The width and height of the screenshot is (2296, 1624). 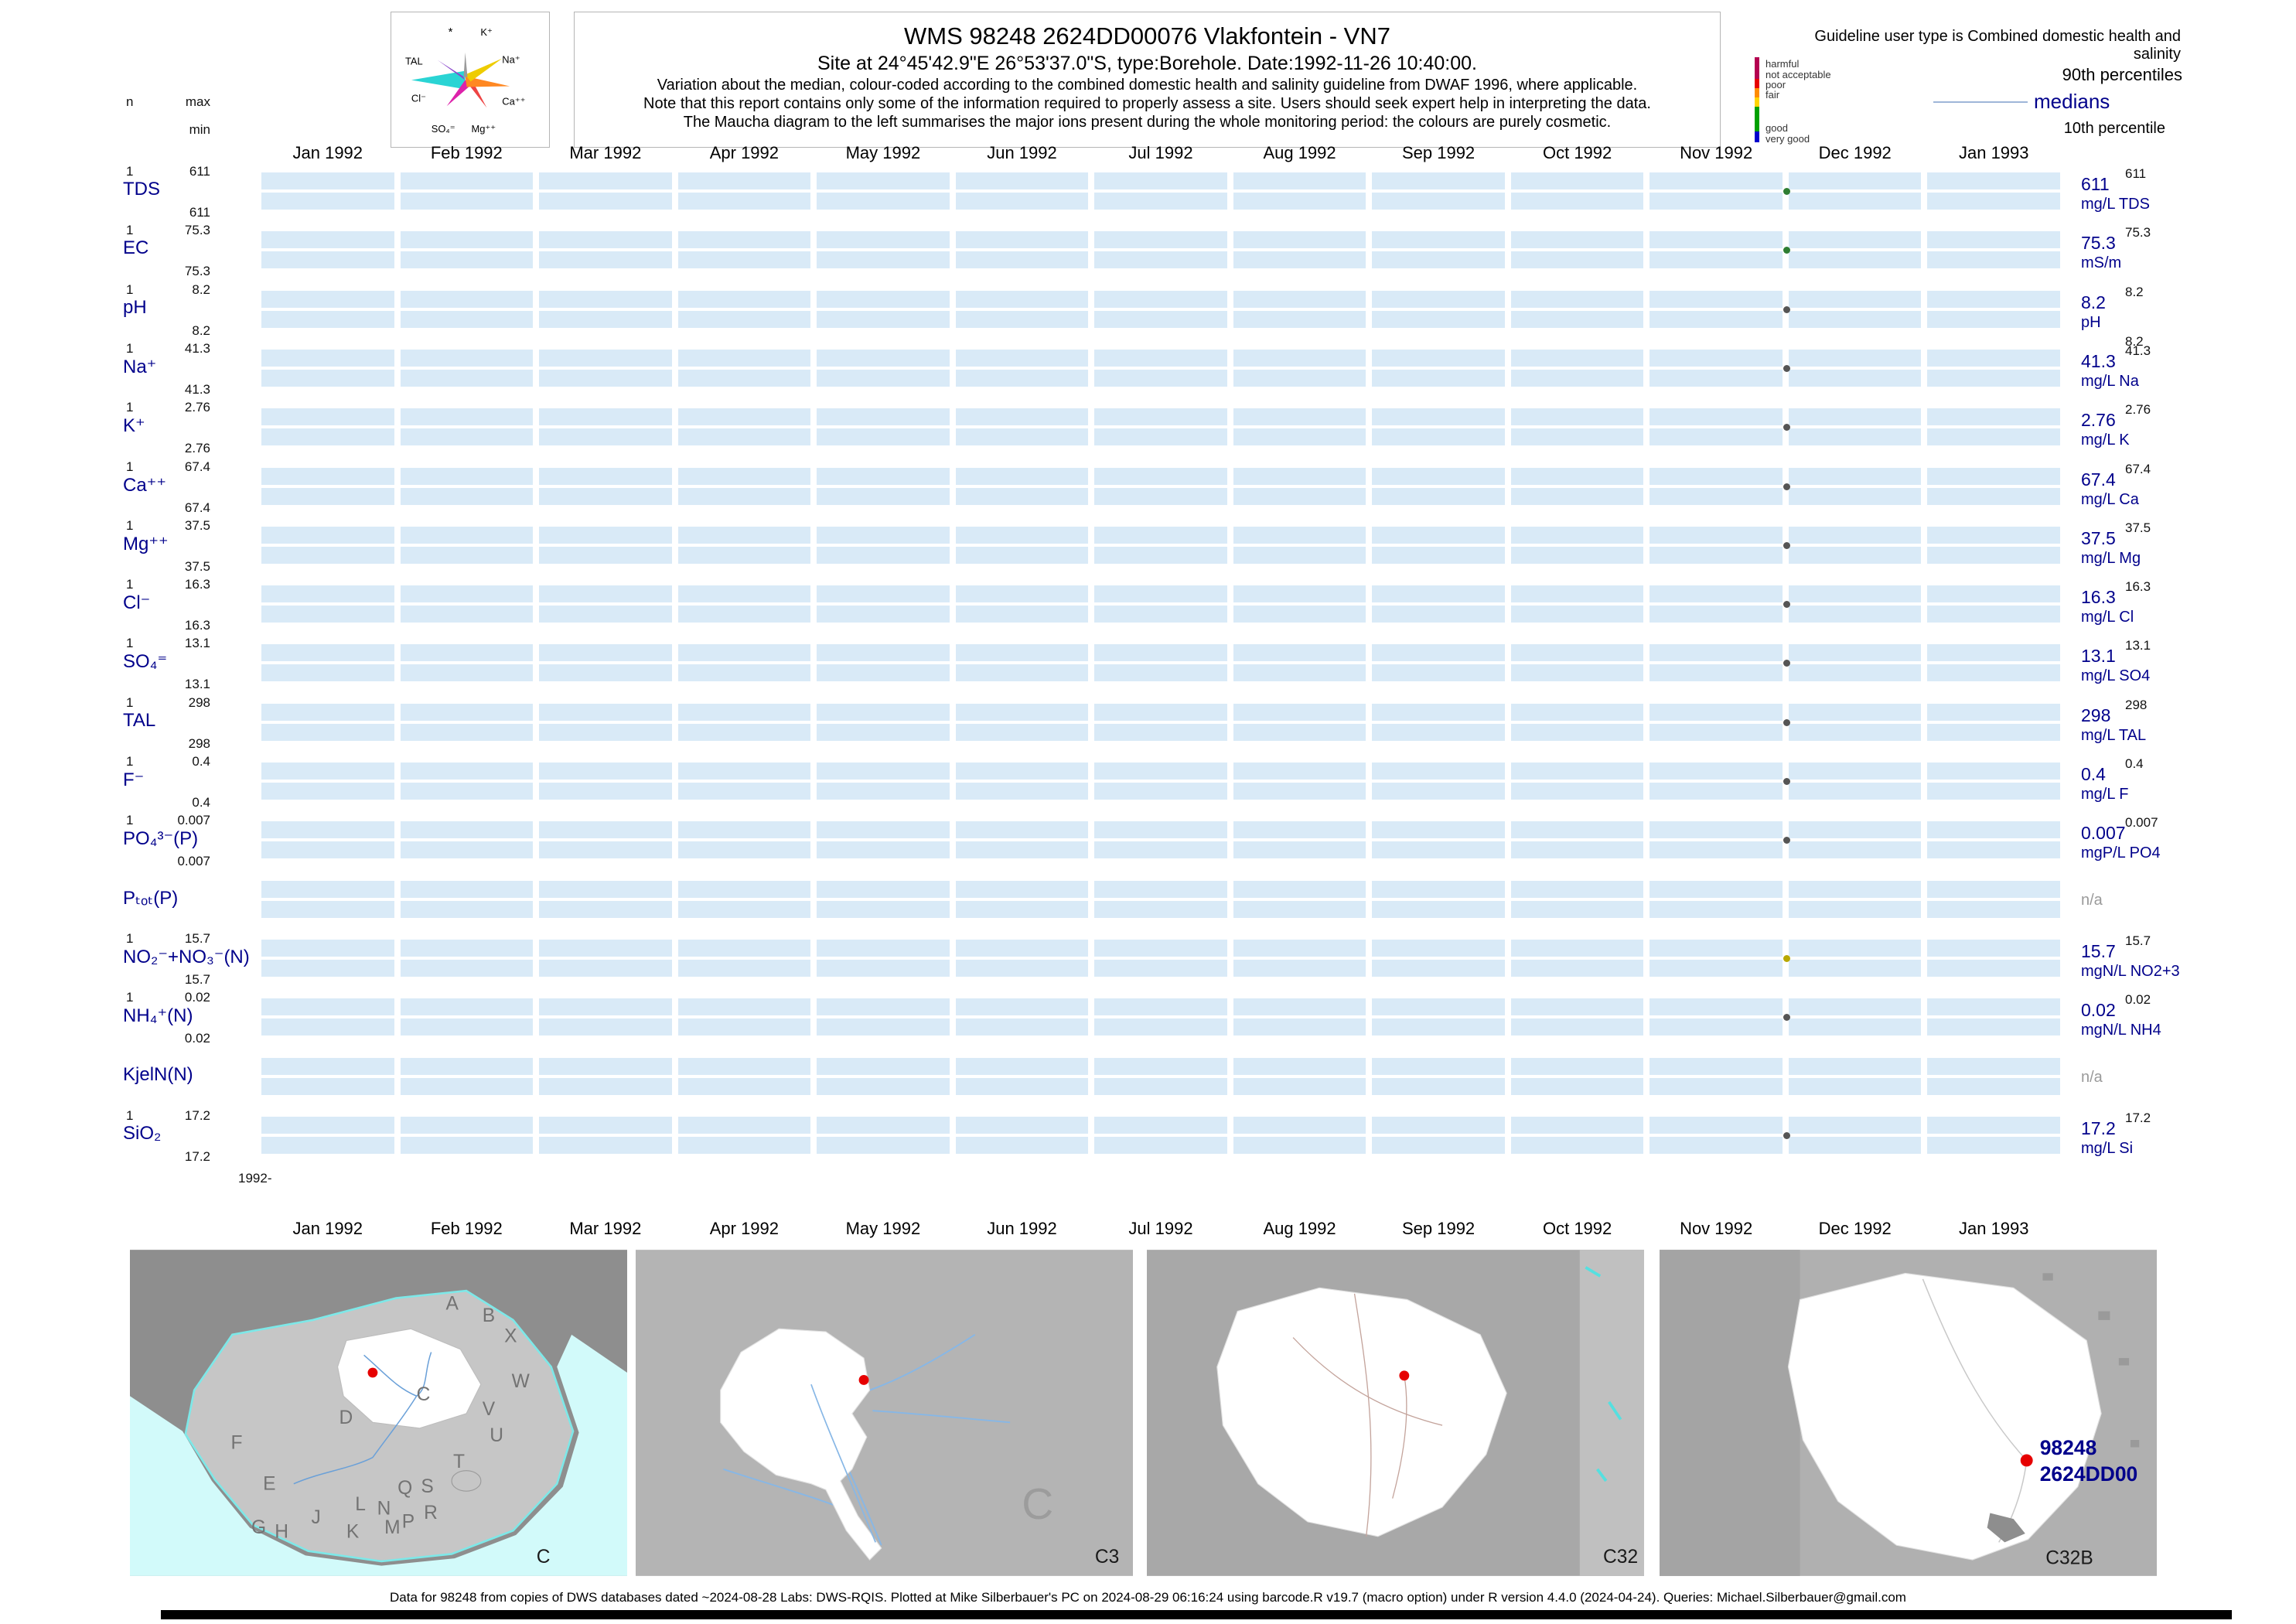 What do you see at coordinates (1299, 1228) in the screenshot?
I see `month-label-bottom: Aug 1992` at bounding box center [1299, 1228].